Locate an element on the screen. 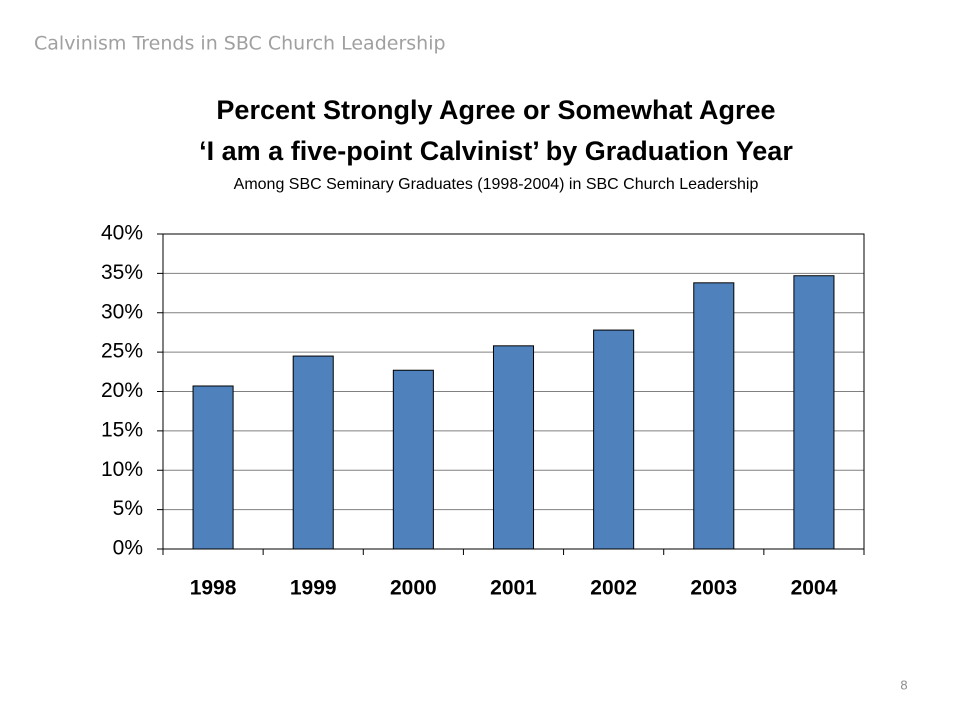 The height and width of the screenshot is (720, 960). y-tick-label: 30% is located at coordinates (122, 311).